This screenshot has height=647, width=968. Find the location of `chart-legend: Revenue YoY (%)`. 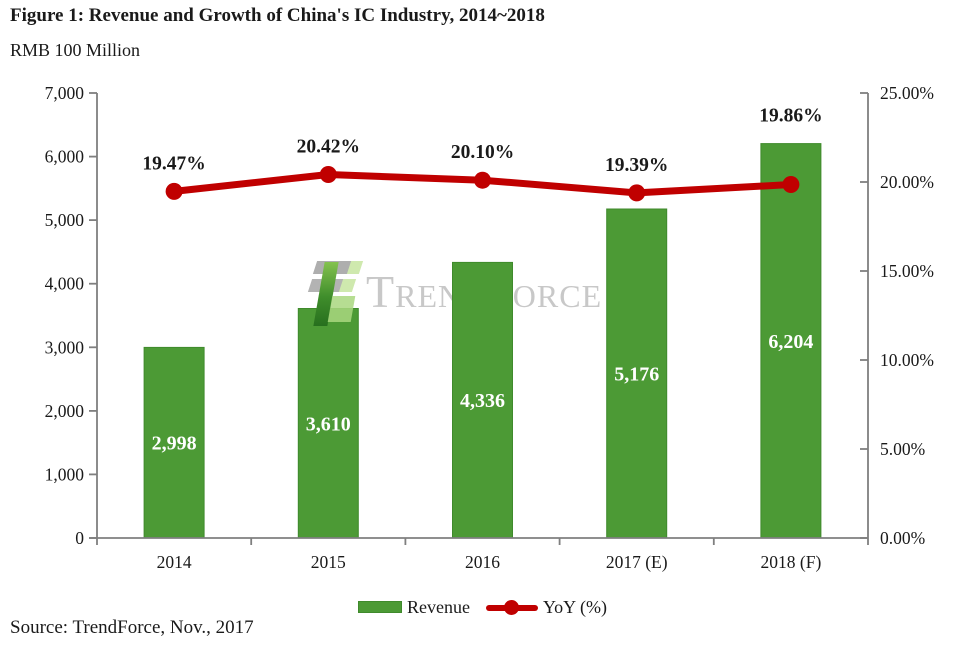

chart-legend: Revenue YoY (%) is located at coordinates (482, 607).